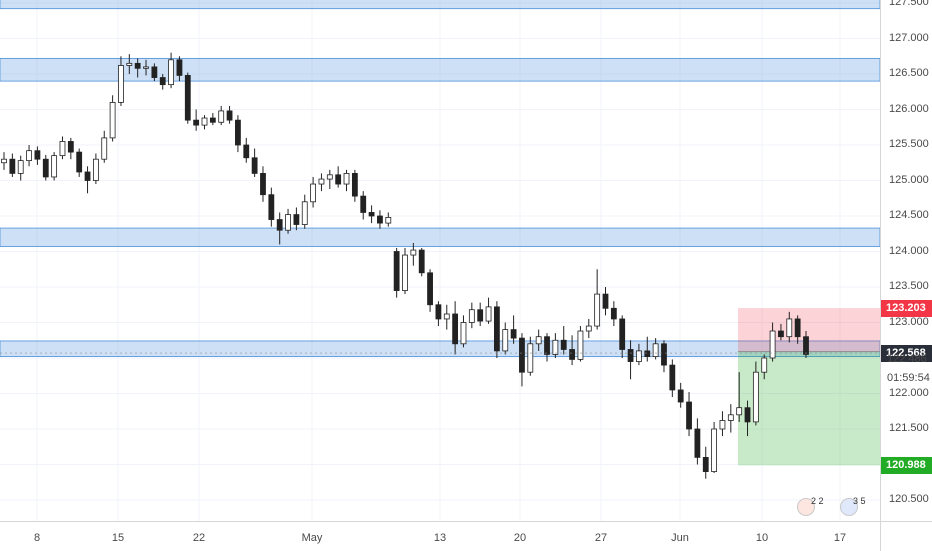 The height and width of the screenshot is (551, 932). What do you see at coordinates (199, 538) in the screenshot?
I see `time-tick-label: 22` at bounding box center [199, 538].